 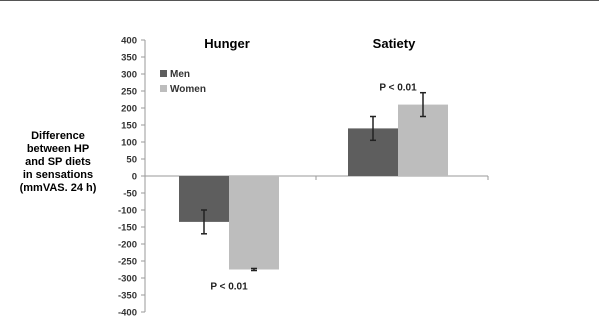 What do you see at coordinates (188, 89) in the screenshot?
I see `legend-label: Women` at bounding box center [188, 89].